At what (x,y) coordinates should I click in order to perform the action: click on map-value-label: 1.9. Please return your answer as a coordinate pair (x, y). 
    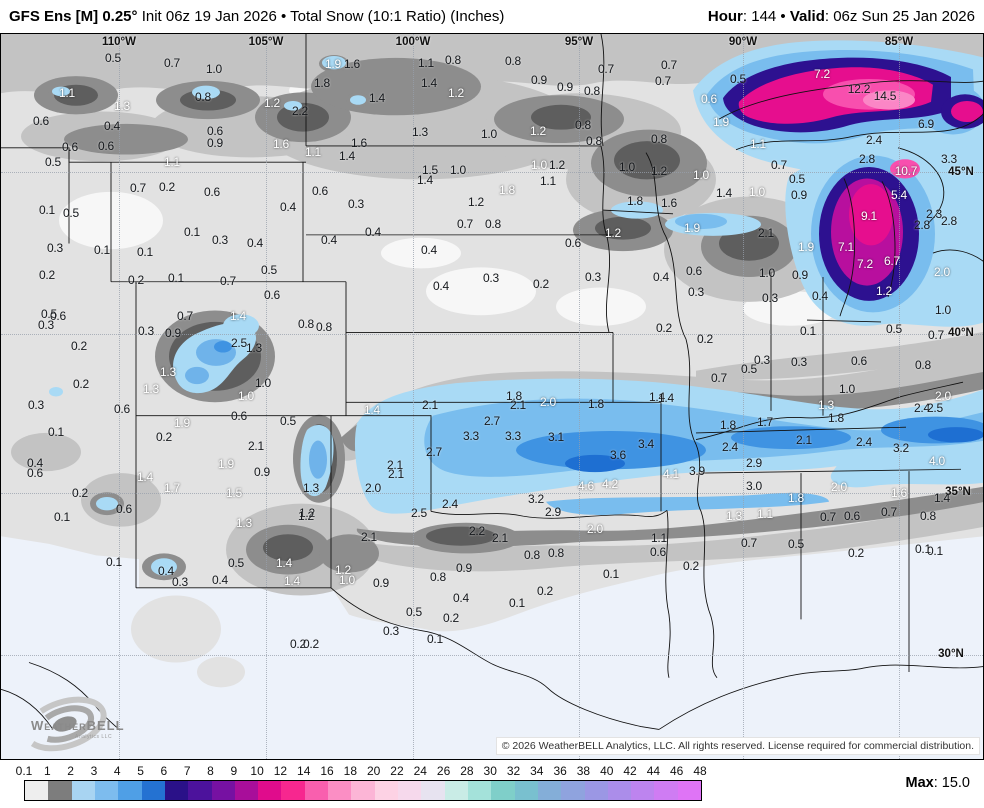
    Looking at the image, I should click on (692, 228).